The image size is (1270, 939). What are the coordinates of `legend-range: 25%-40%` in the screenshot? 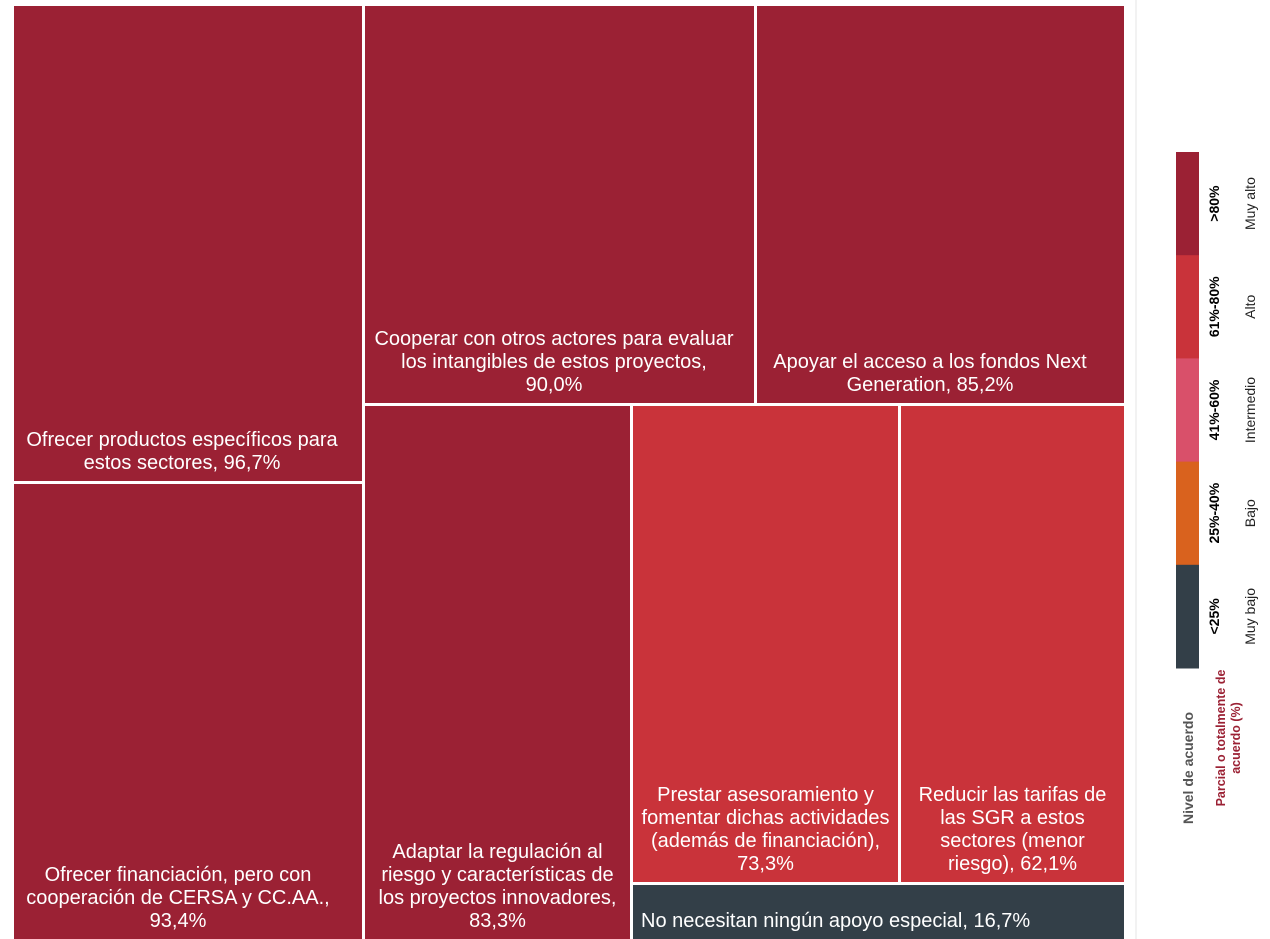 It's located at (1214, 512).